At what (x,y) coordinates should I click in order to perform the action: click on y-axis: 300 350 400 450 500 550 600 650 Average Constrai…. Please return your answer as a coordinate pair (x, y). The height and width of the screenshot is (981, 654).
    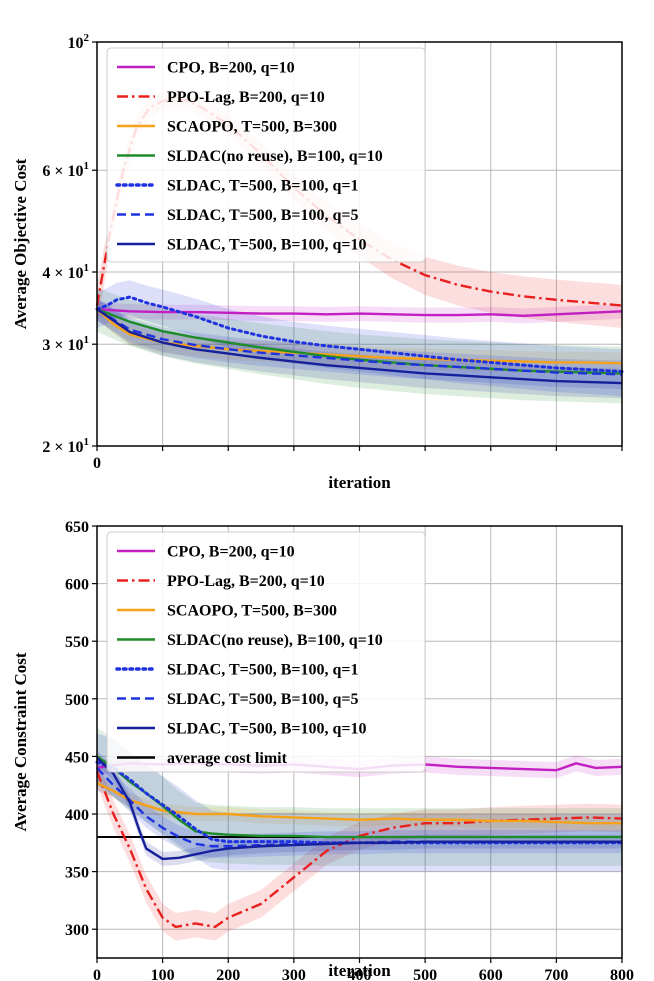
    Looking at the image, I should click on (54, 729).